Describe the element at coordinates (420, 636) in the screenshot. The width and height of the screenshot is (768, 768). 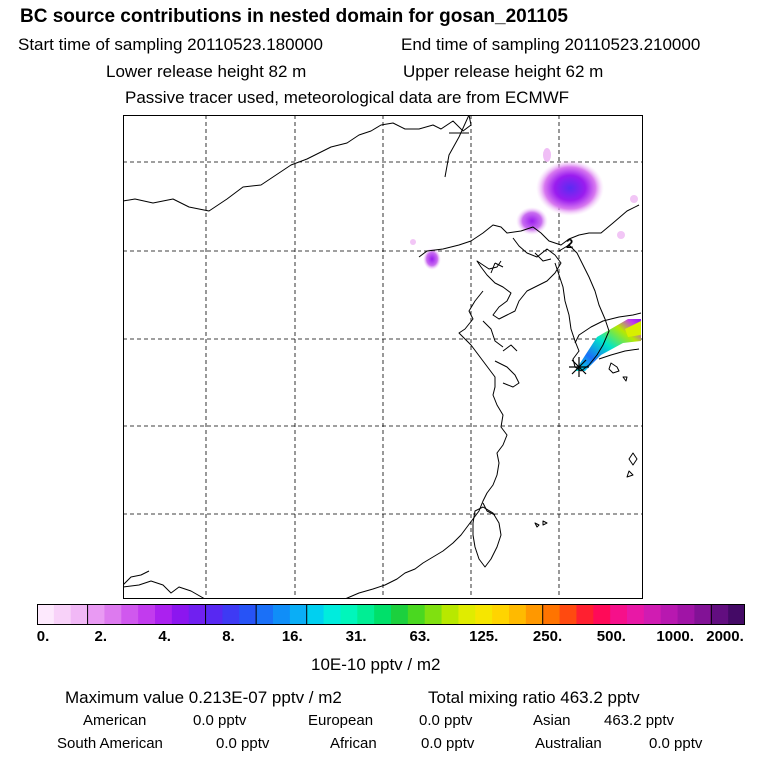
I see `colorbar-tick-label: 63.` at that location.